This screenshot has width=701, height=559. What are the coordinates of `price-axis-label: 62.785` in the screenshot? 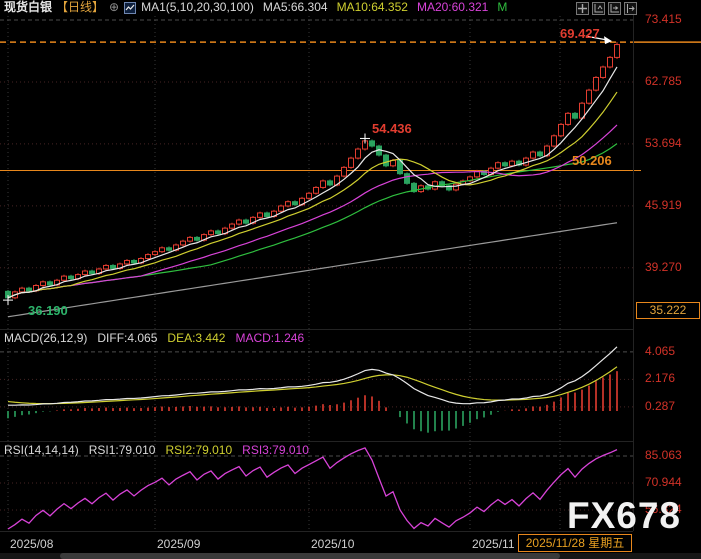 It's located at (663, 81).